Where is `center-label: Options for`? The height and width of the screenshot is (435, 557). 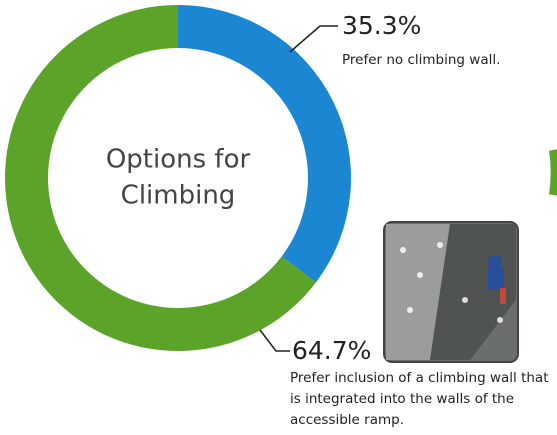 center-label: Options for is located at coordinates (178, 160).